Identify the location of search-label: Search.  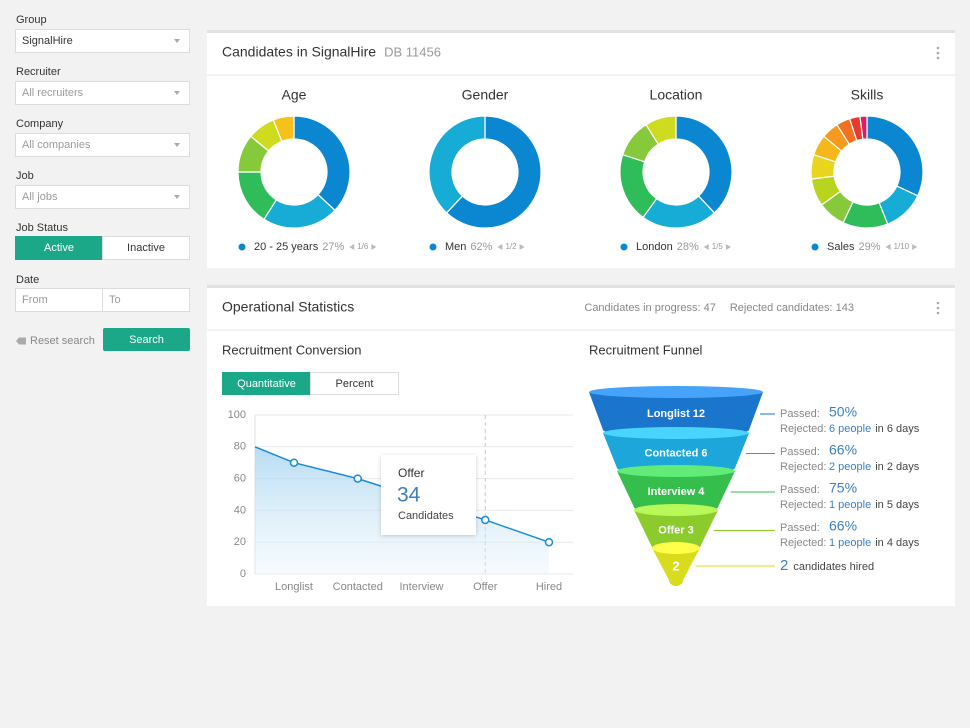
(146, 340).